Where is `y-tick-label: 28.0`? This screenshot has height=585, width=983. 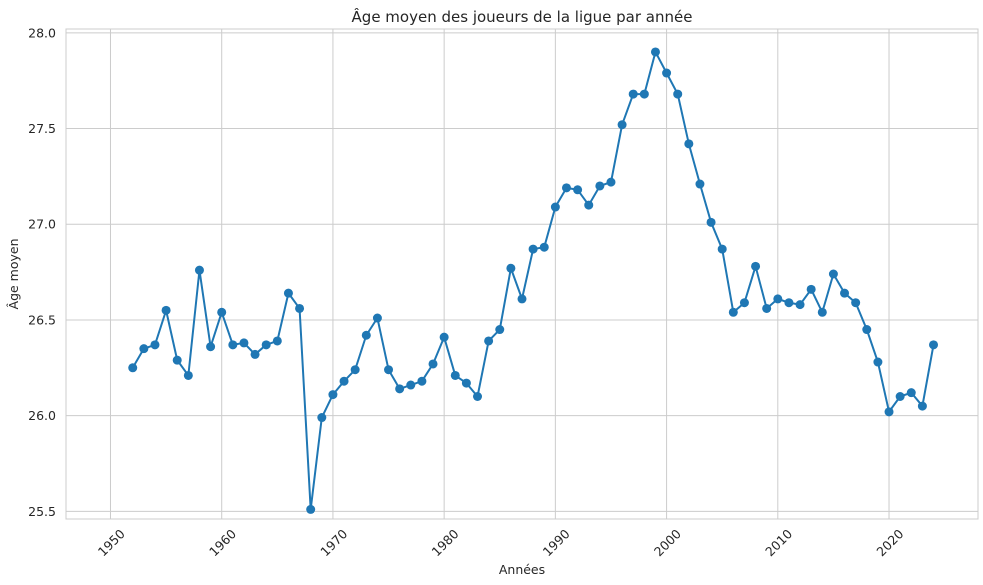
y-tick-label: 28.0 is located at coordinates (42, 32).